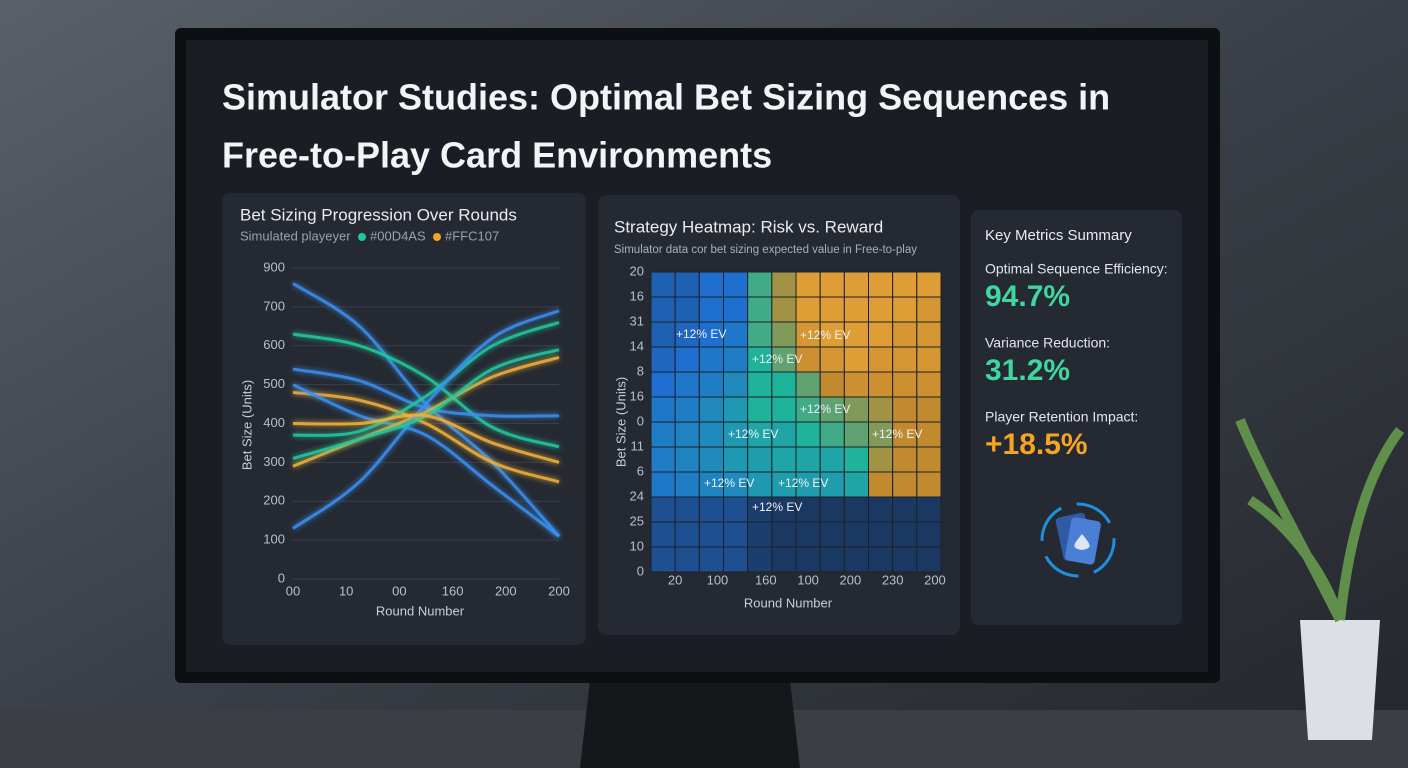  What do you see at coordinates (1027, 296) in the screenshot?
I see `metric-value: 94.7%` at bounding box center [1027, 296].